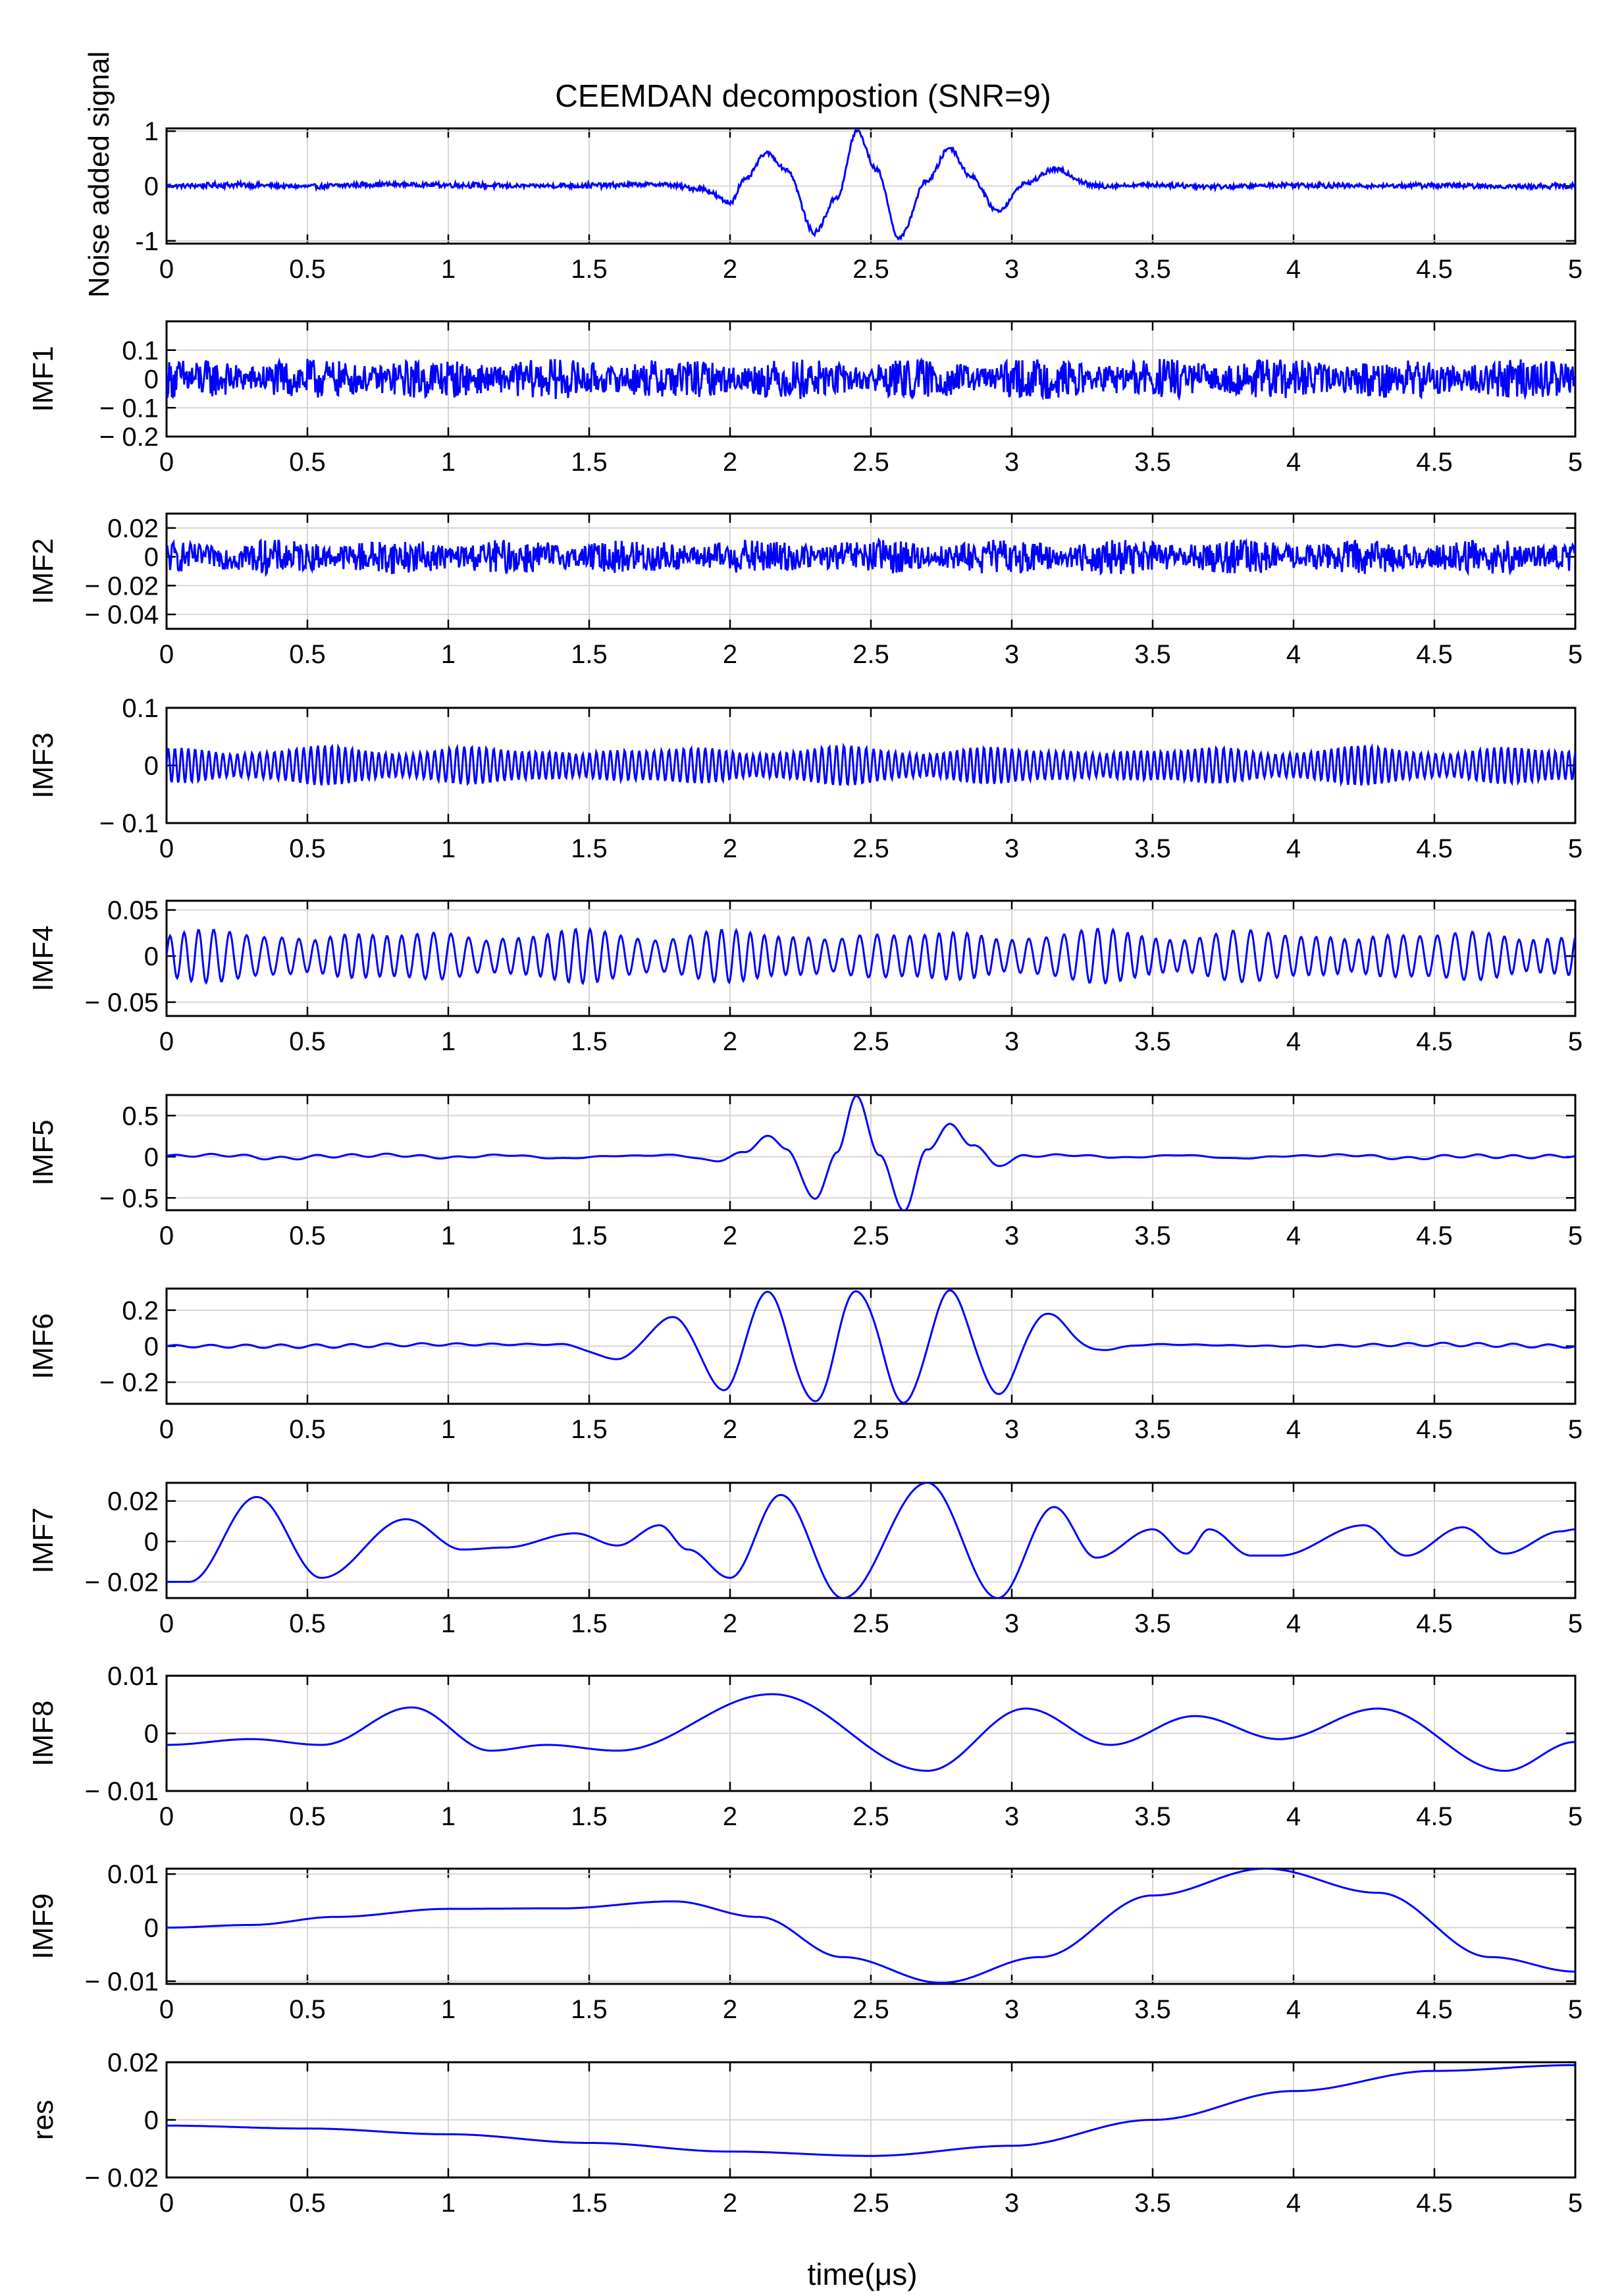 Image resolution: width=1597 pixels, height=2296 pixels. I want to click on imf6-x-tick-label: 4, so click(1293, 1430).